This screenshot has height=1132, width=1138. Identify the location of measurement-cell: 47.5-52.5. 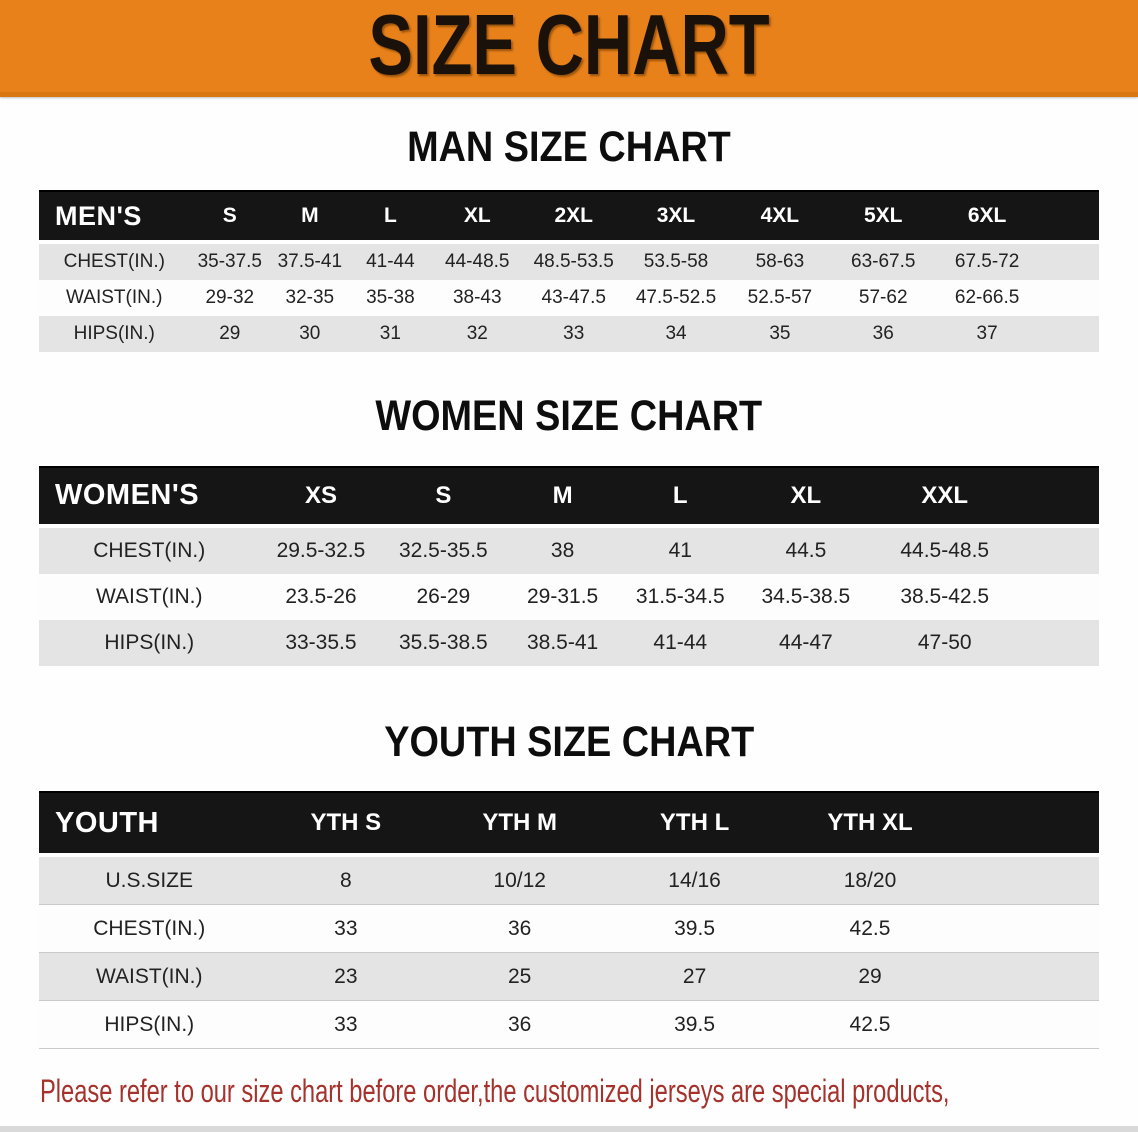
(676, 298).